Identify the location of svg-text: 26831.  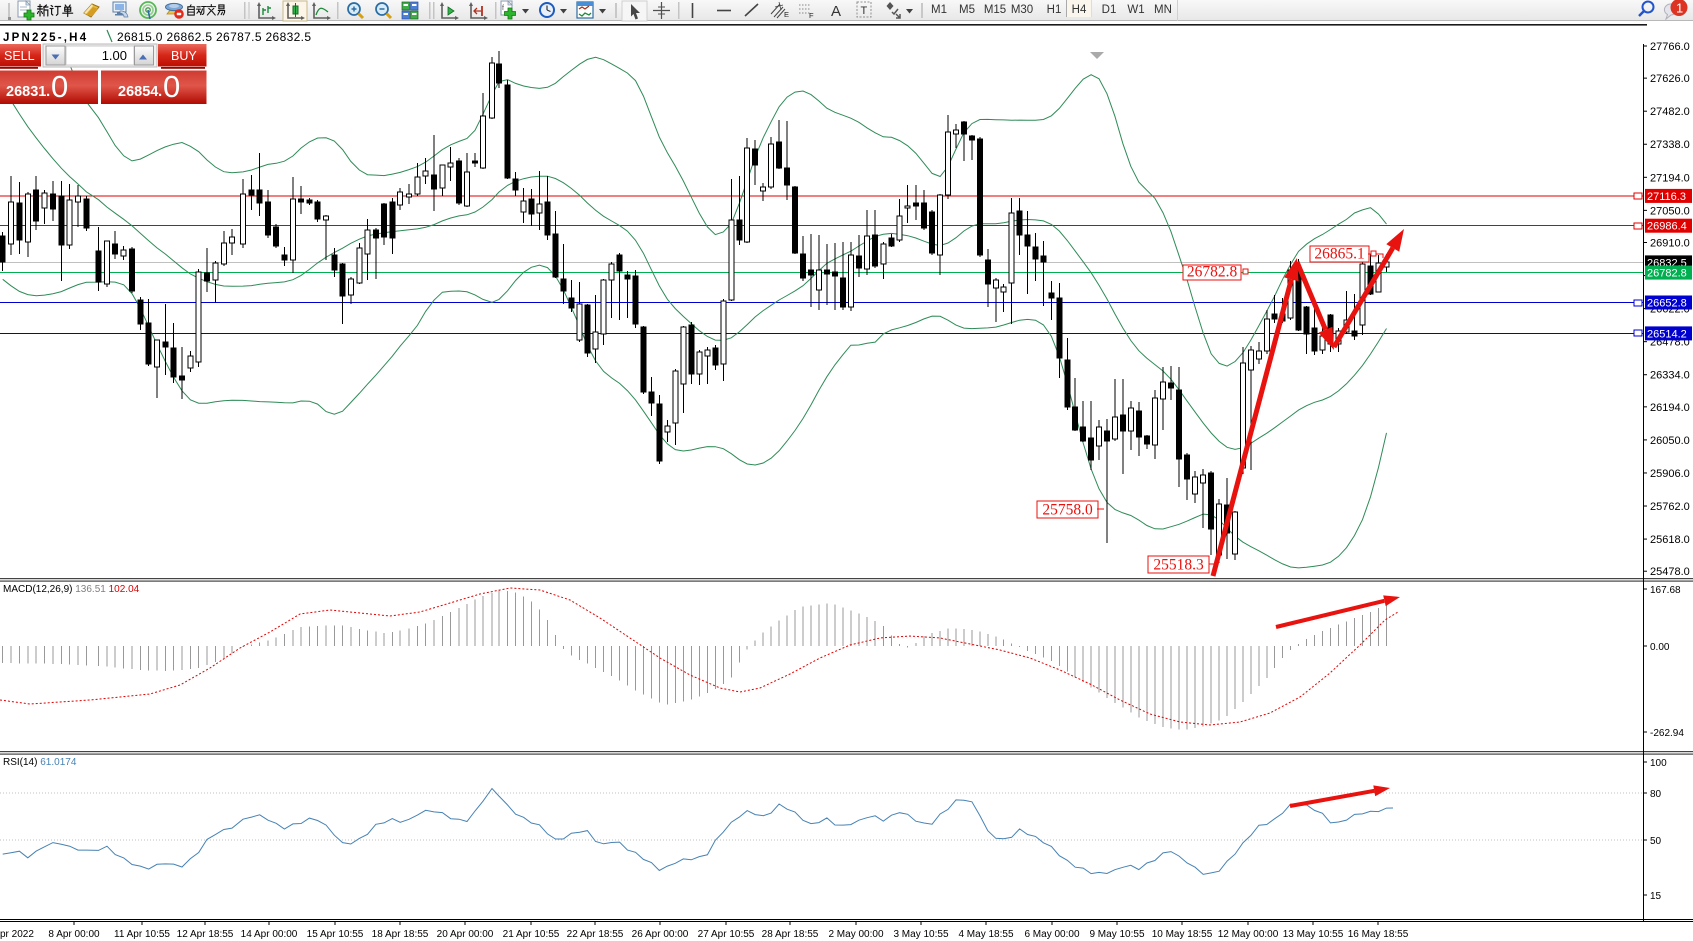
(26, 92).